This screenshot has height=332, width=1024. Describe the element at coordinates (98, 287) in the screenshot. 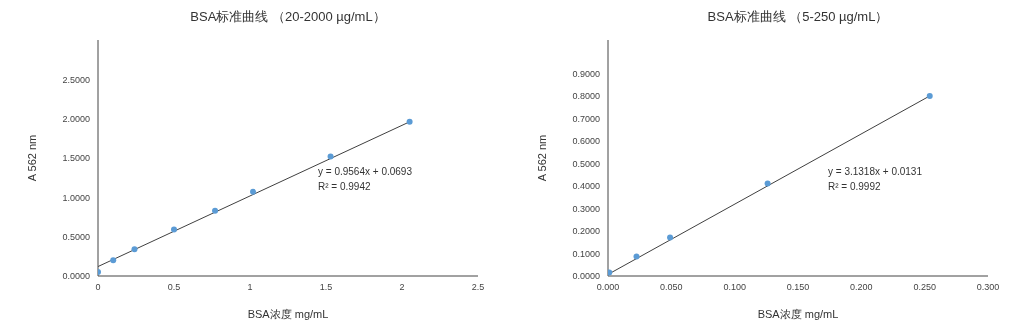

I see `x-tick-label: 0` at that location.